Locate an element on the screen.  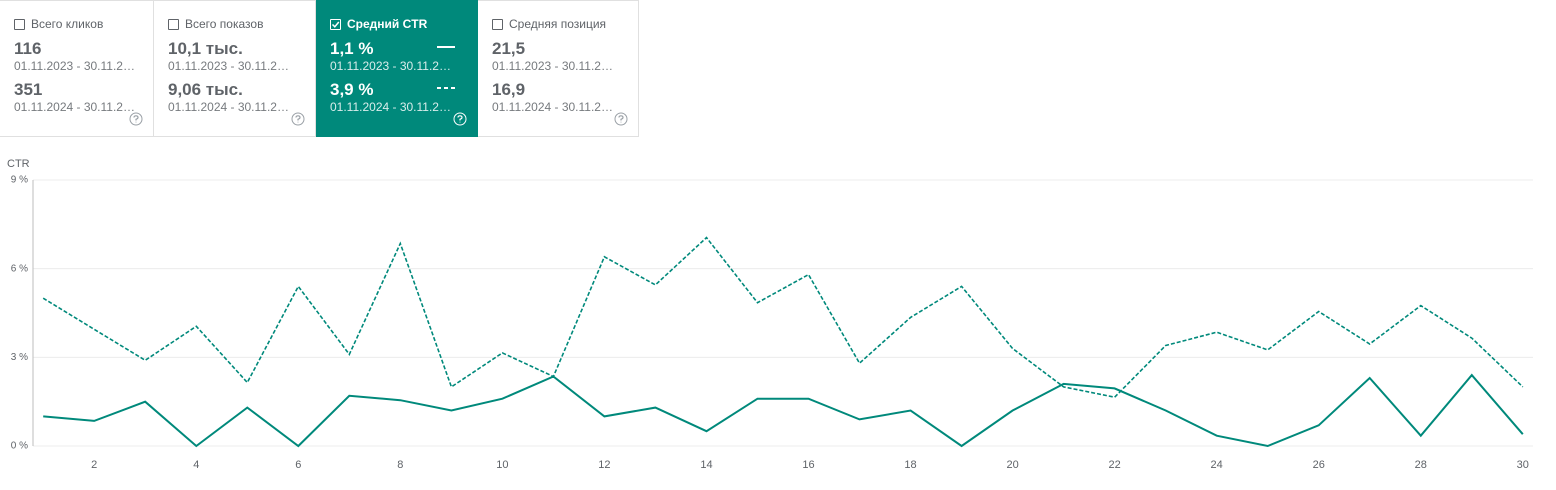
x-tick-label: 22 is located at coordinates (1115, 465).